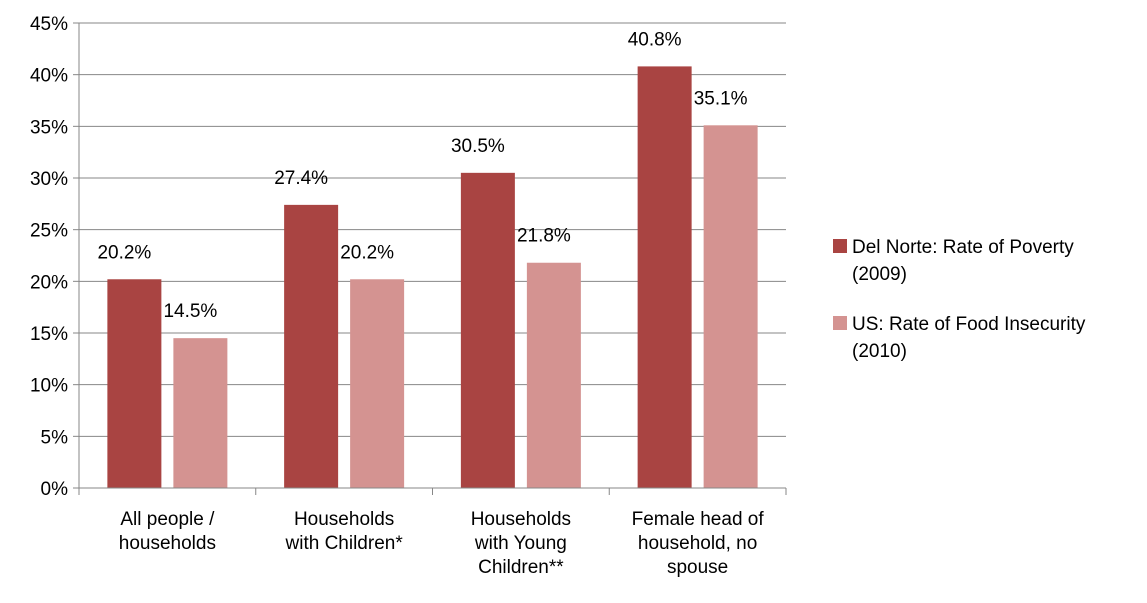 This screenshot has height=603, width=1147. Describe the element at coordinates (544, 236) in the screenshot. I see `data-label: 21.8%` at that location.